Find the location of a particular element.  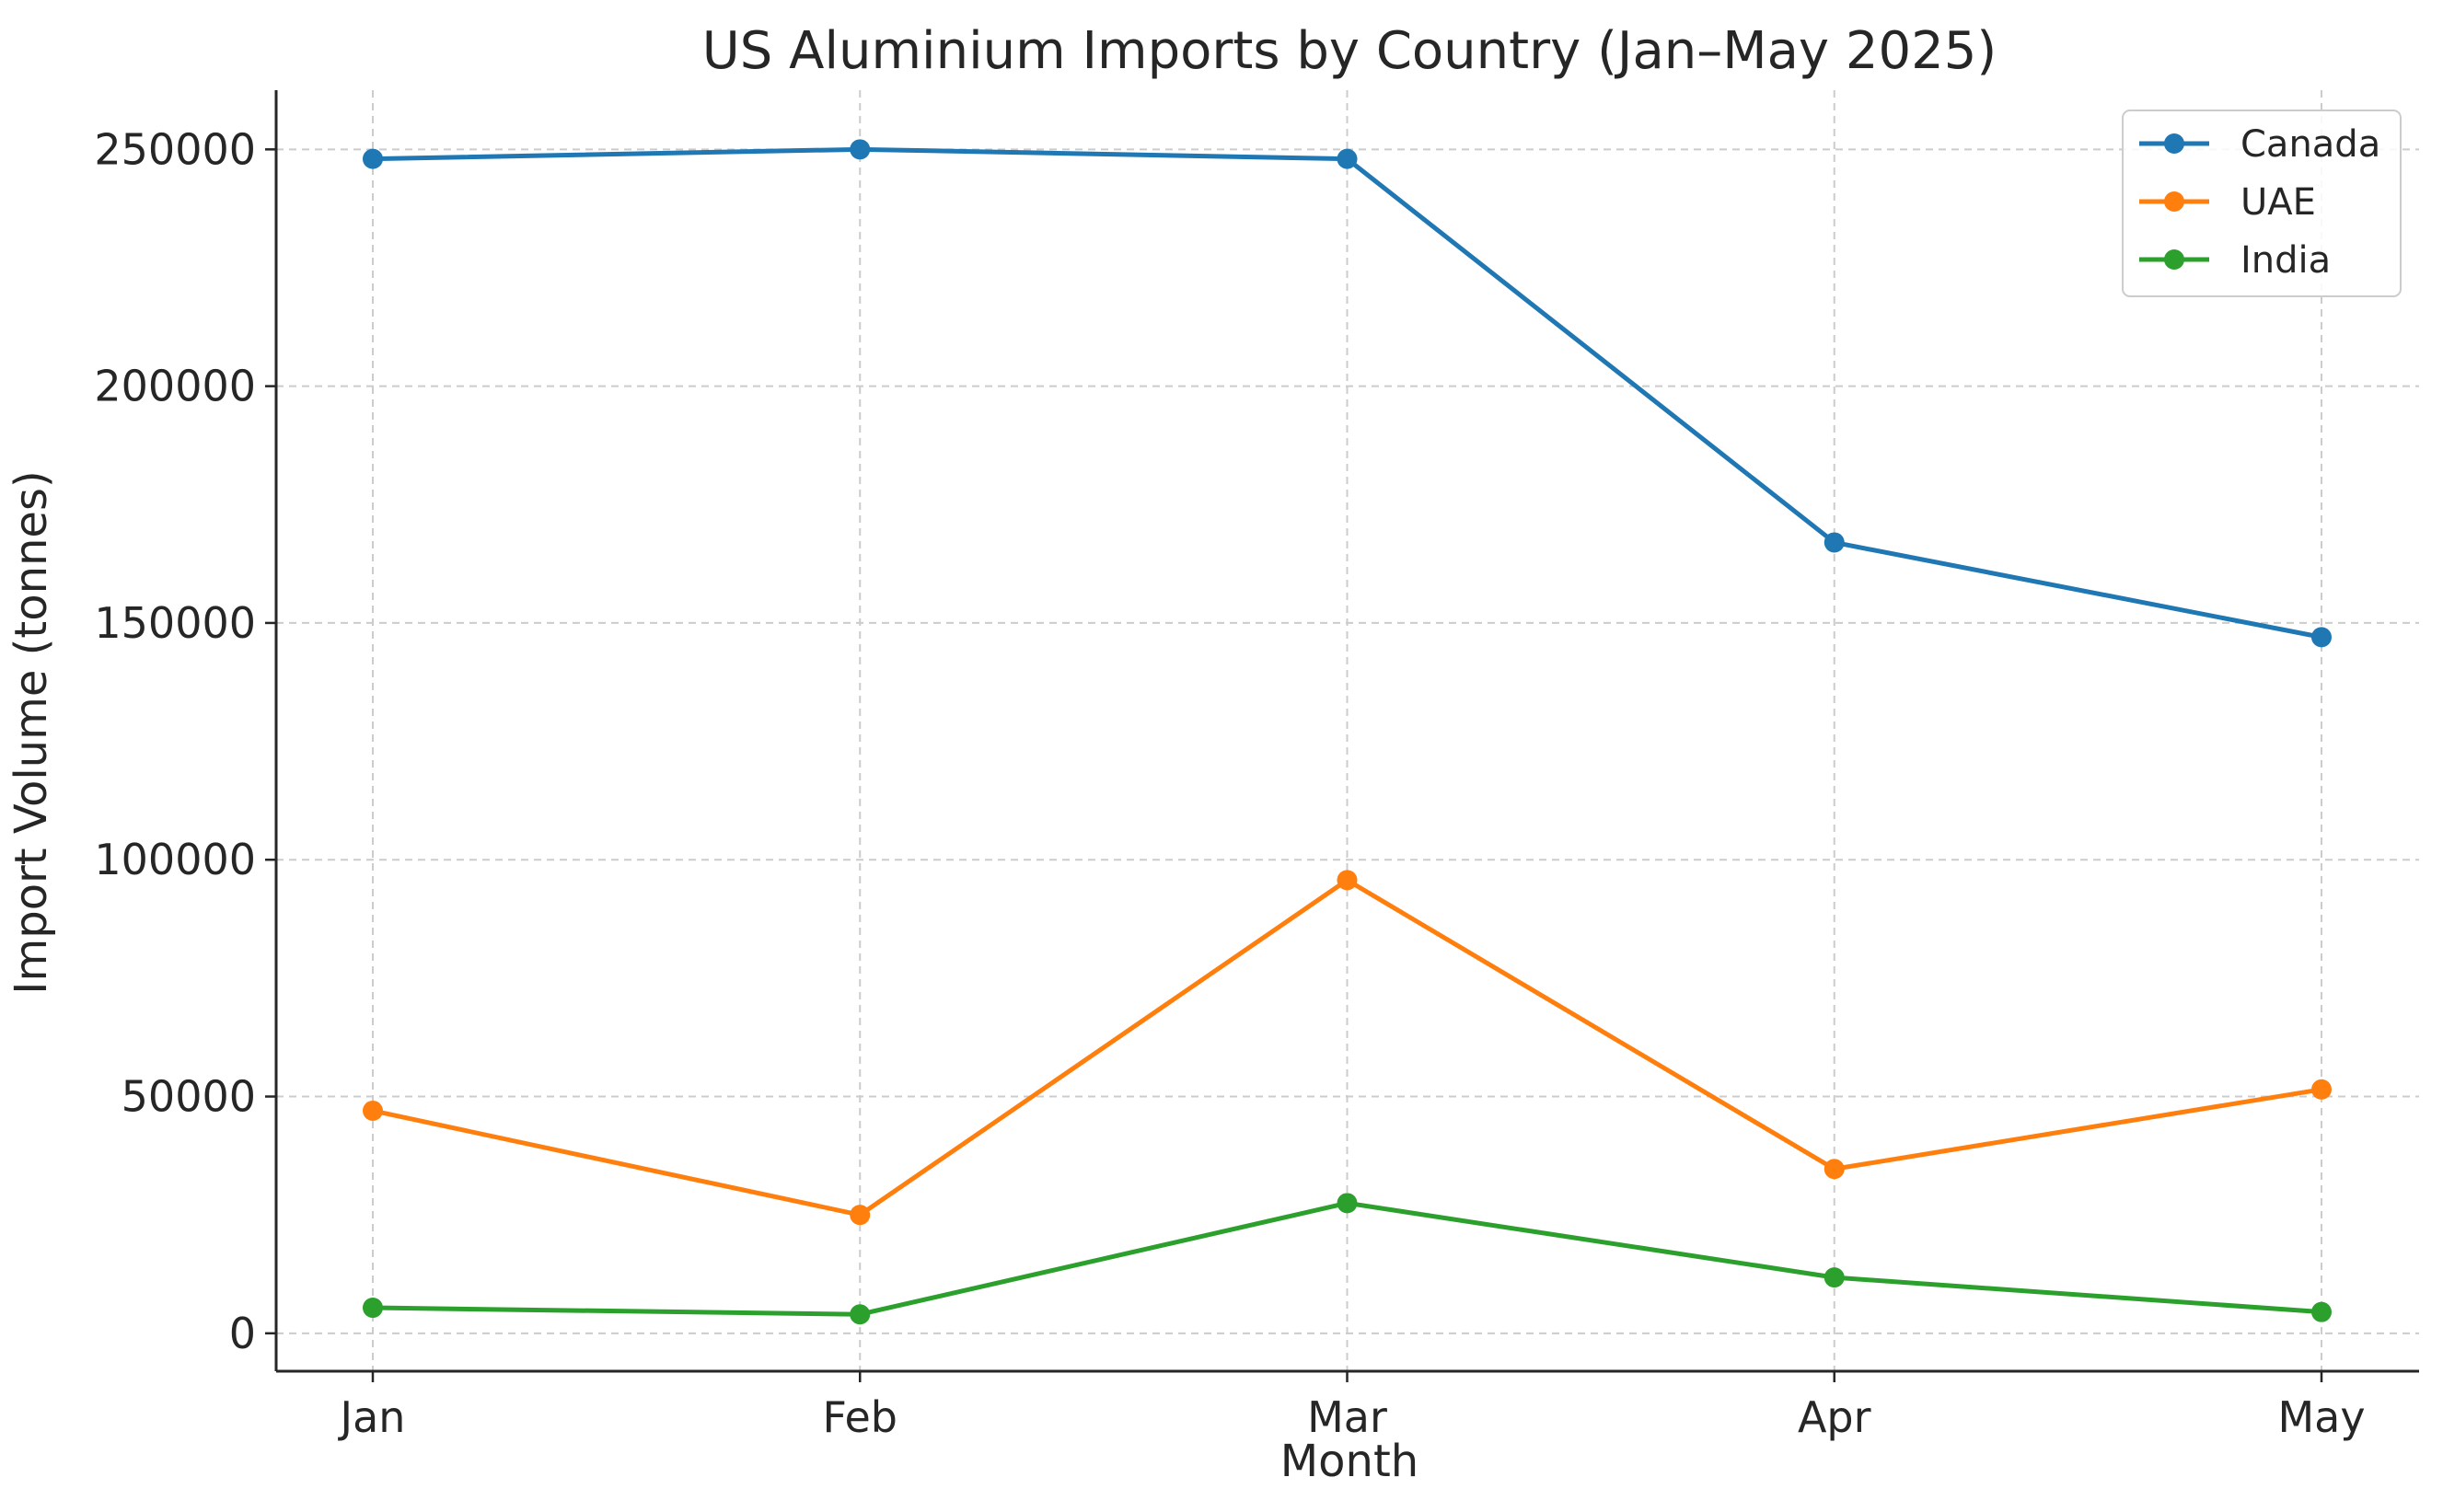

x-tick-label: Mar is located at coordinates (1347, 1417).